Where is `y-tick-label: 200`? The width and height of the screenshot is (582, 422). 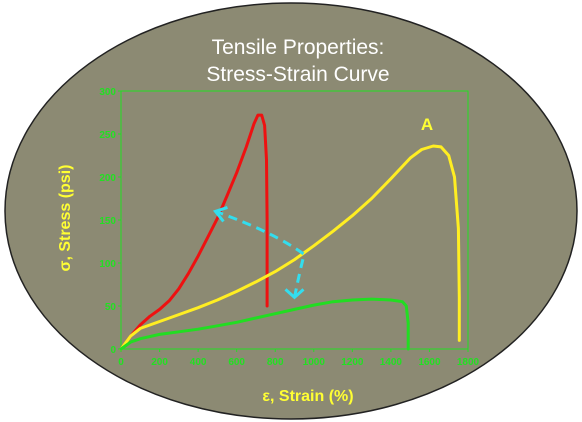
y-tick-label: 200 is located at coordinates (107, 178).